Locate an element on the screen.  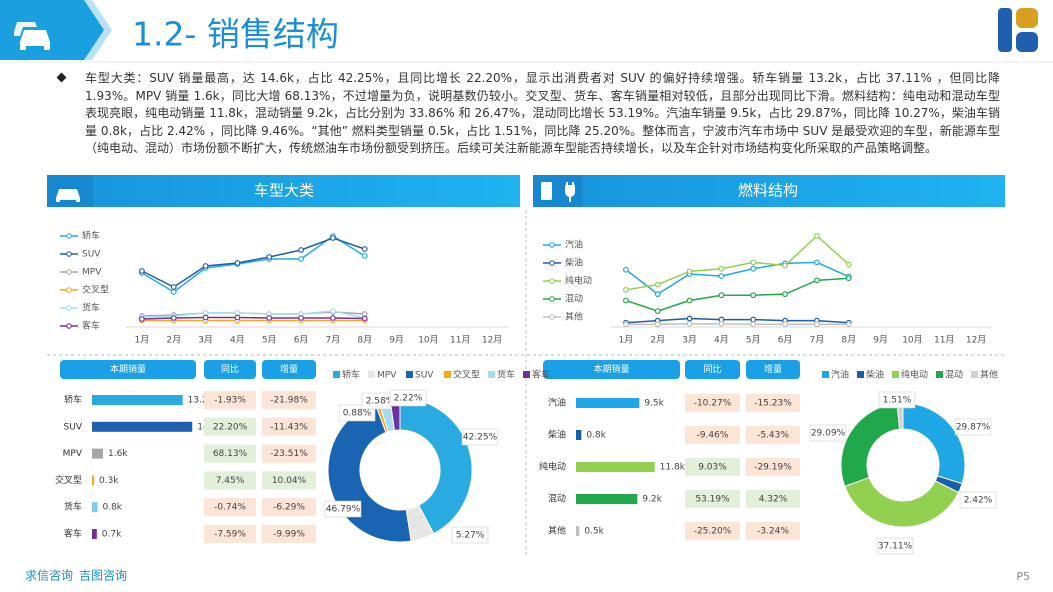
bar-label: 0.7k is located at coordinates (112, 535).